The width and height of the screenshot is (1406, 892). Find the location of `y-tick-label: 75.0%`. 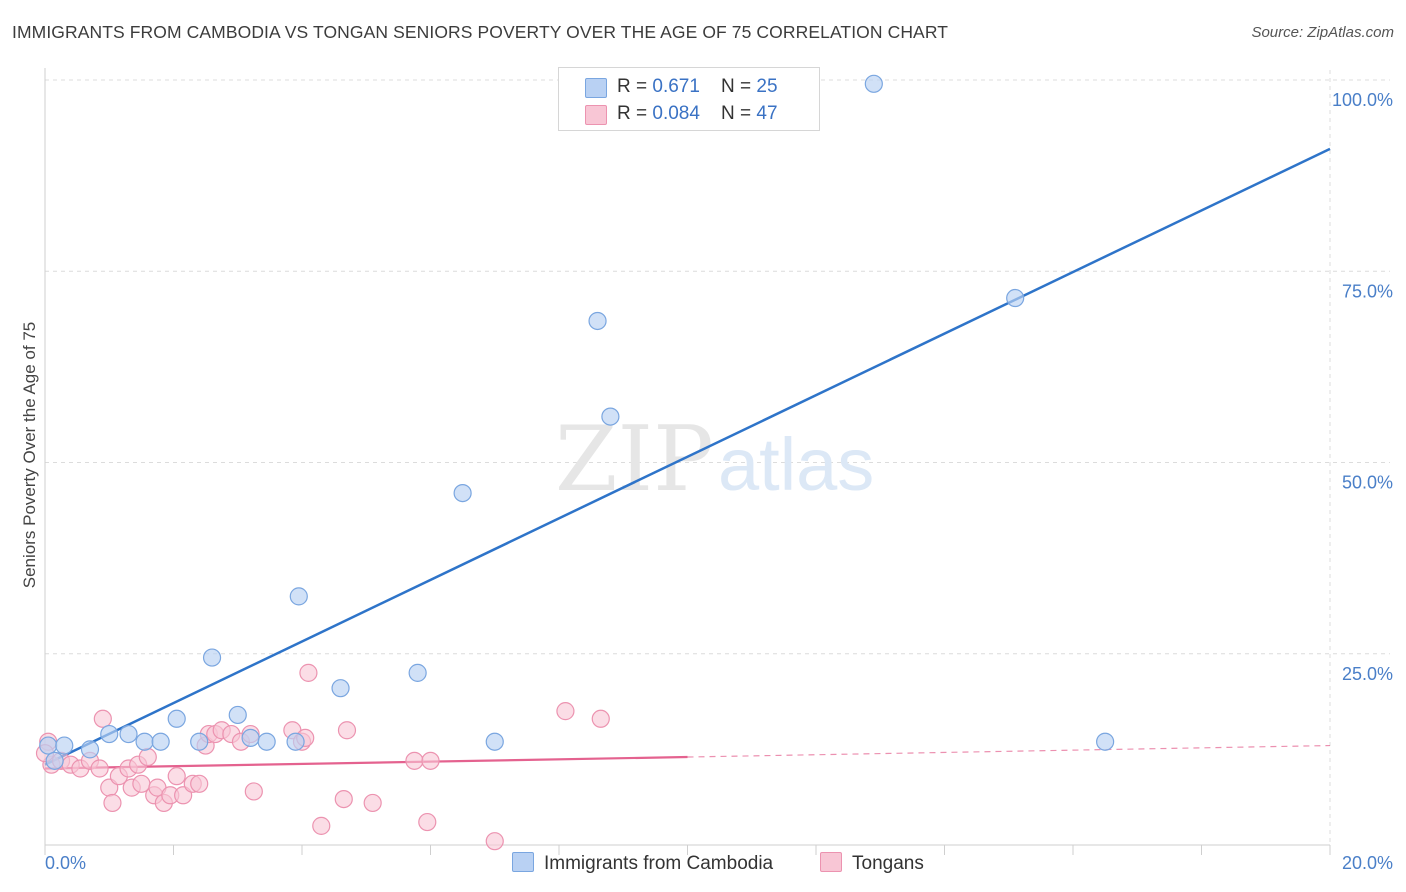

y-tick-label: 75.0% is located at coordinates (1367, 291).